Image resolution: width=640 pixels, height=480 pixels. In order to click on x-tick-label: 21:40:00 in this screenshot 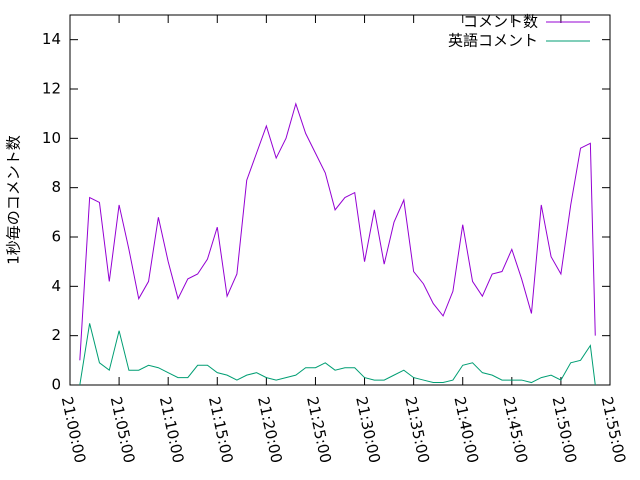, I will do `click(466, 430)`.